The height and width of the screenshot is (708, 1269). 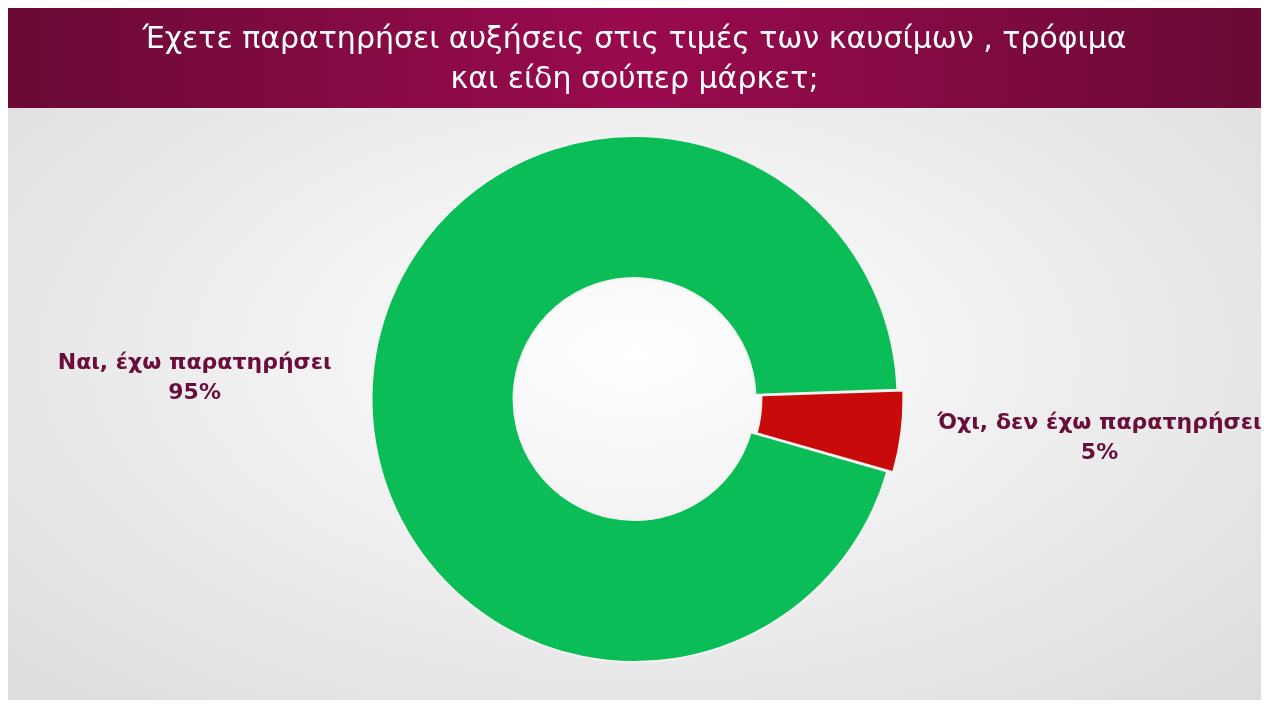 I want to click on slice-label: Ναι, έχω παρατηρήσει, so click(x=194, y=361).